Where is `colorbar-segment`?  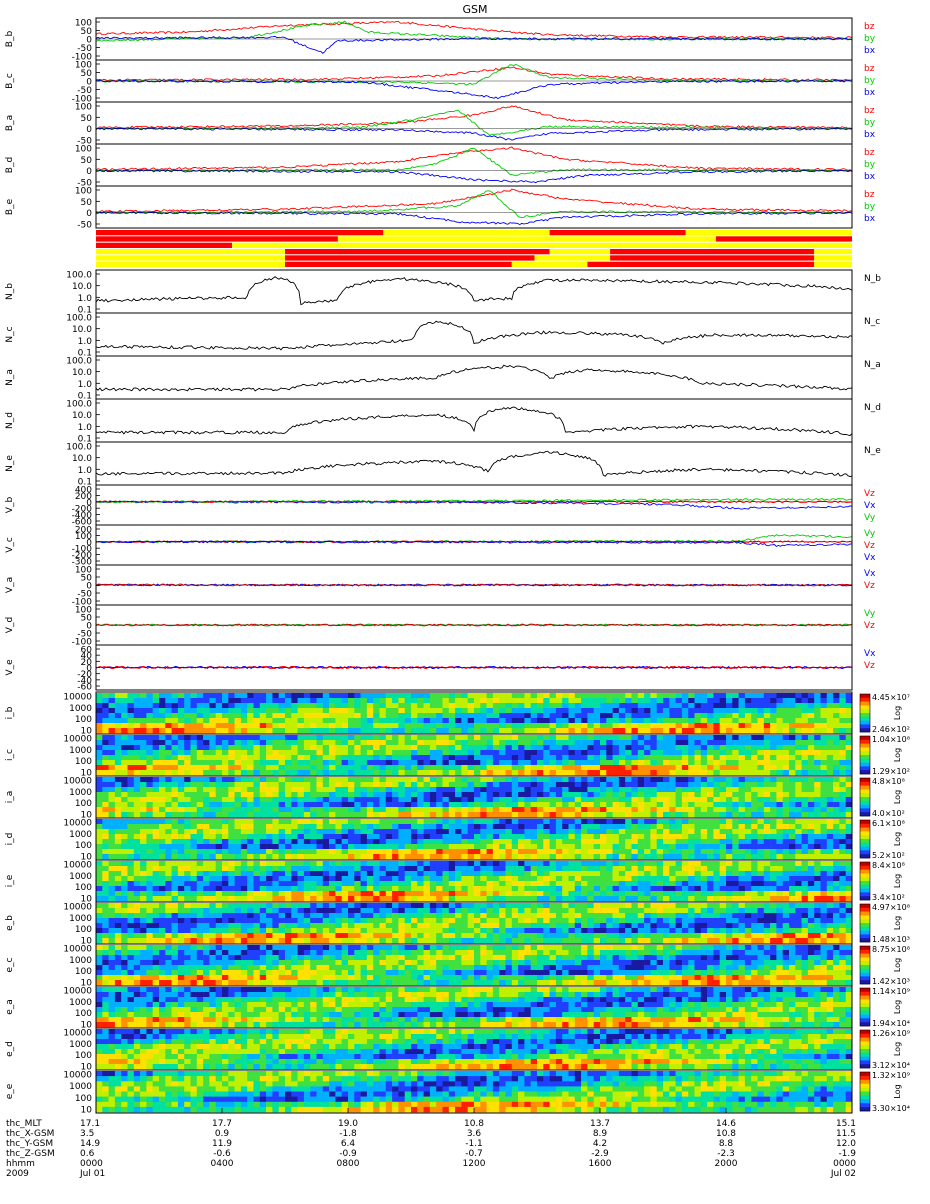 colorbar-segment is located at coordinates (865, 730).